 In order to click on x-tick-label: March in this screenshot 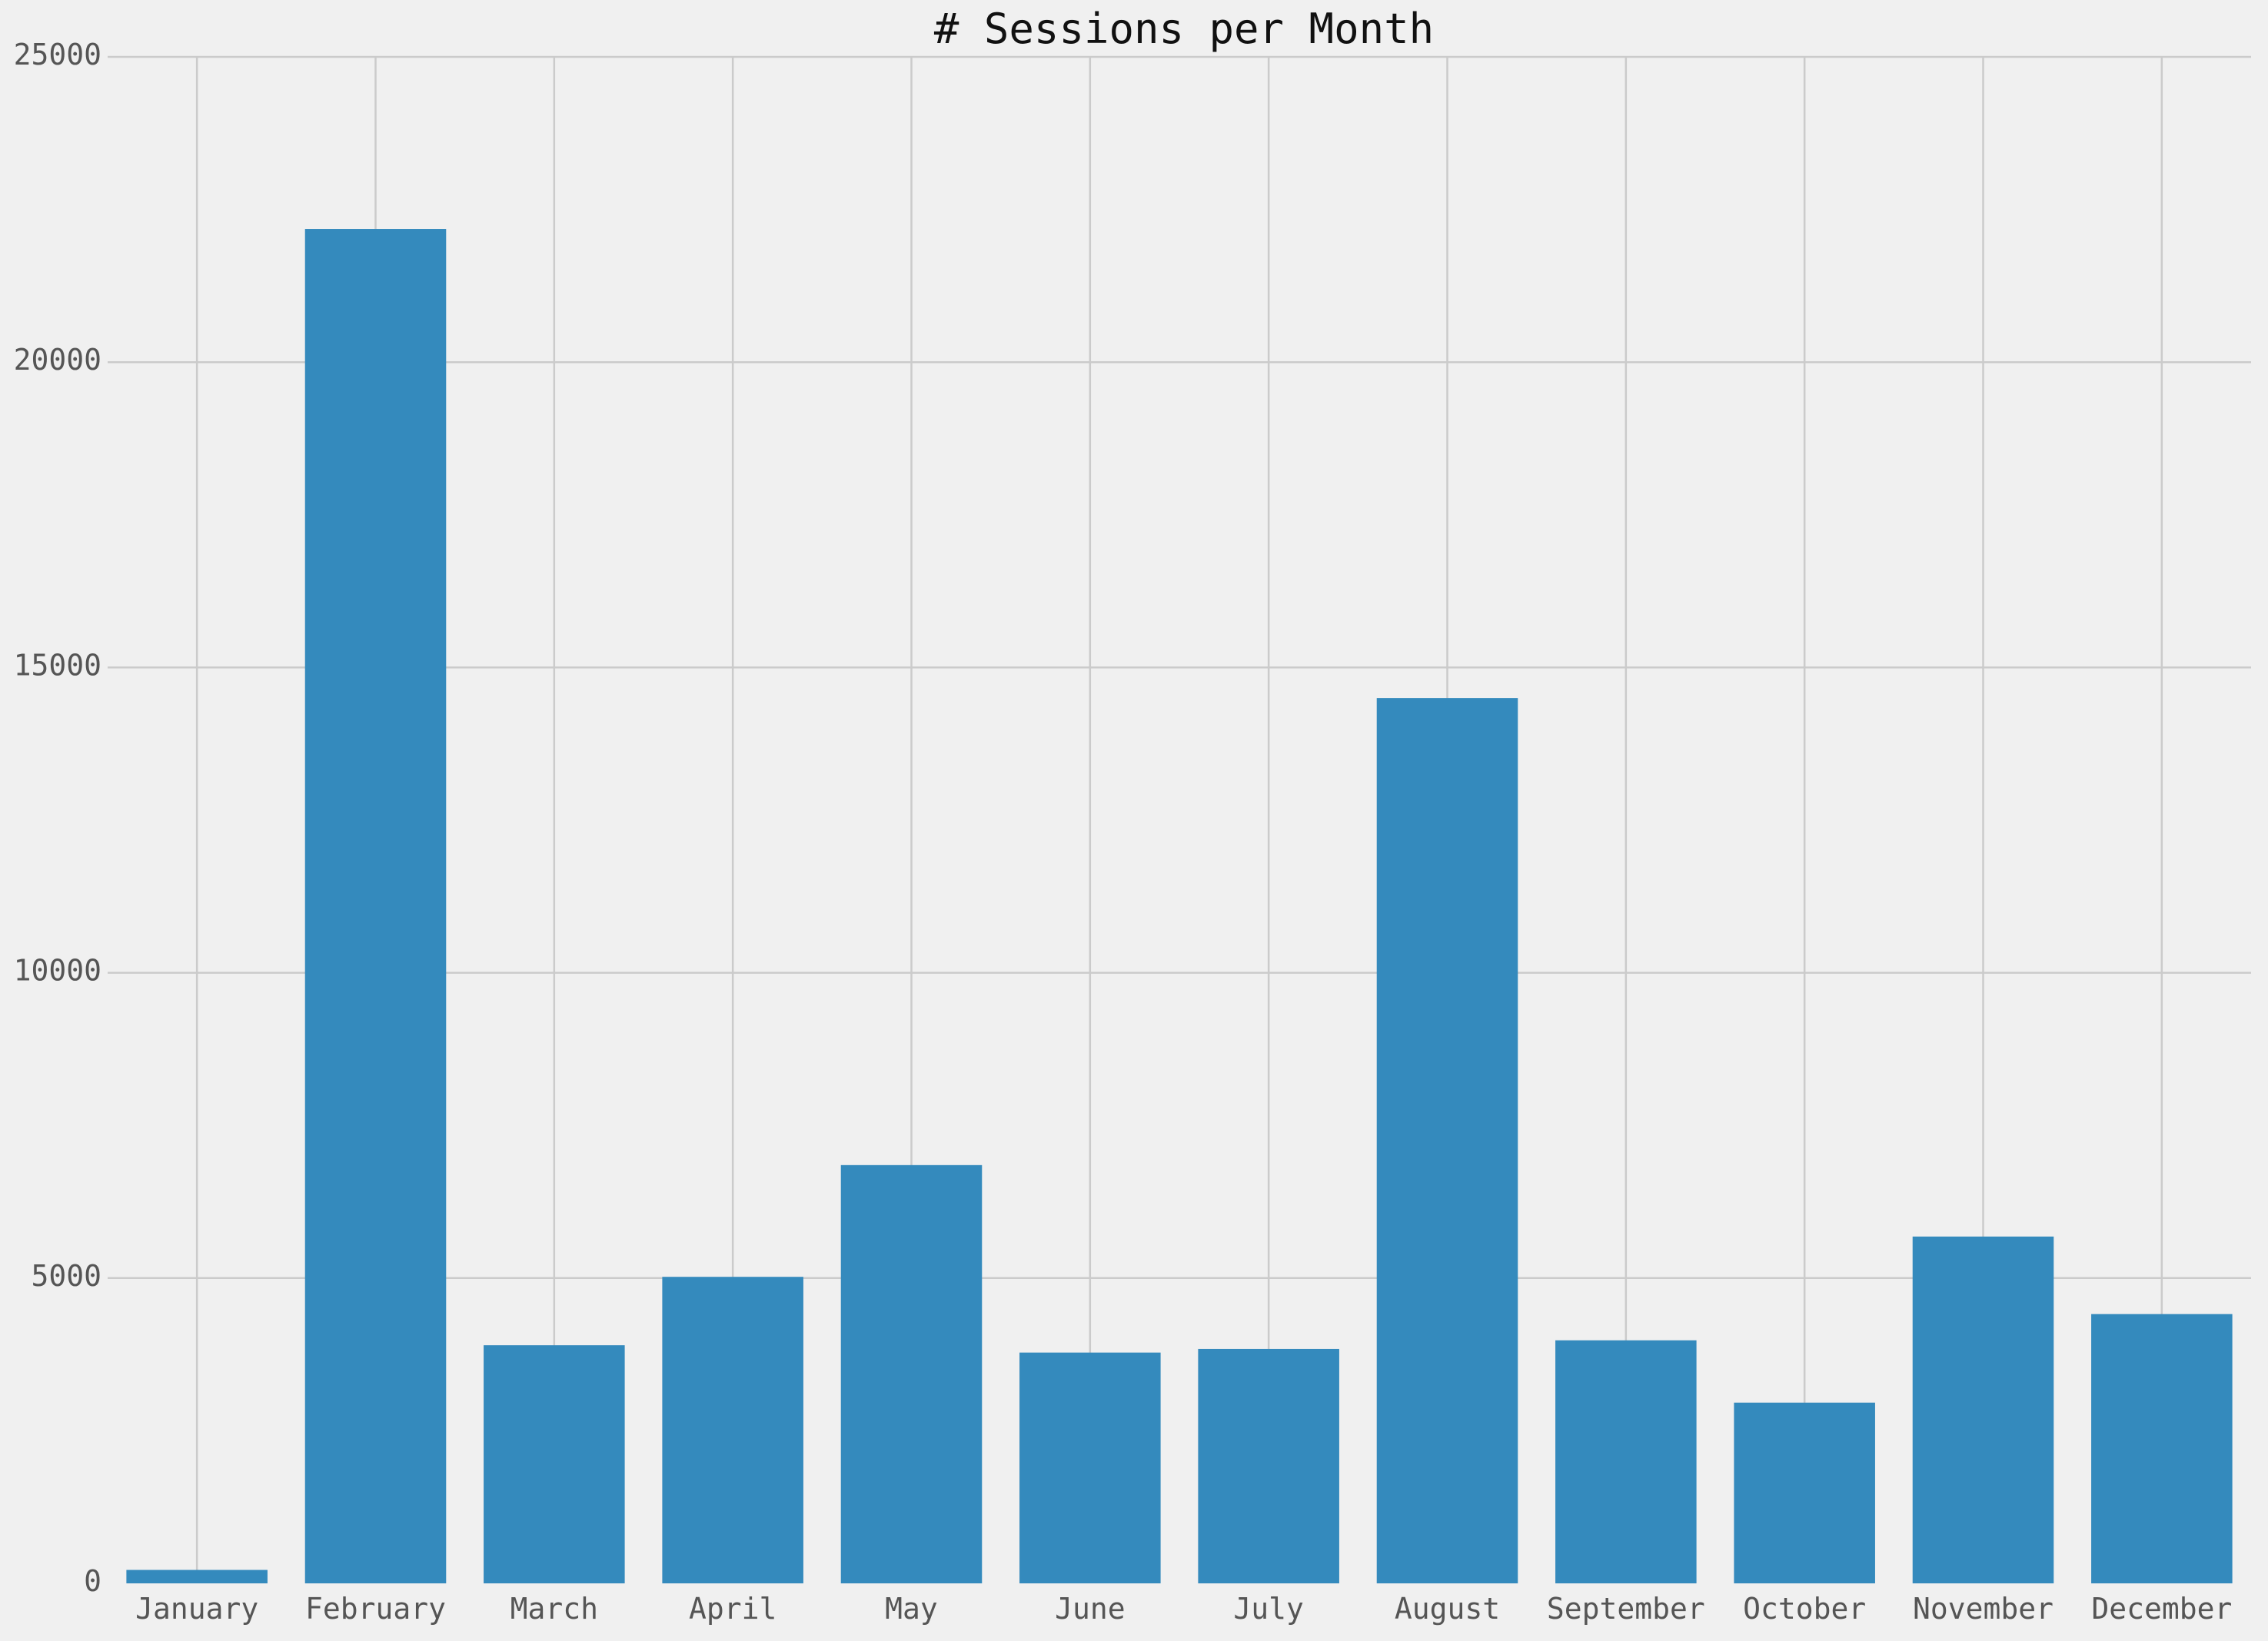, I will do `click(554, 1609)`.